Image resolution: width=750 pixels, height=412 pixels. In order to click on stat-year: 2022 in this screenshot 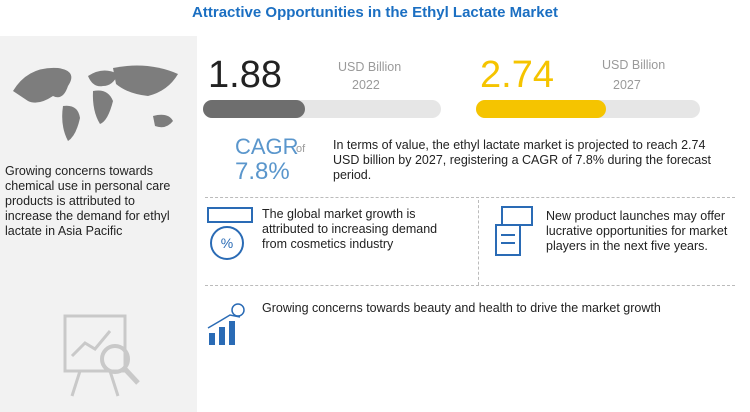, I will do `click(366, 85)`.